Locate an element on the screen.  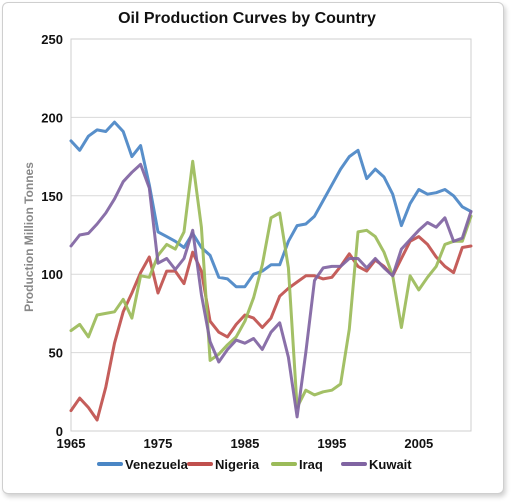
y-axis-label: Production Million Tonnes is located at coordinates (29, 237).